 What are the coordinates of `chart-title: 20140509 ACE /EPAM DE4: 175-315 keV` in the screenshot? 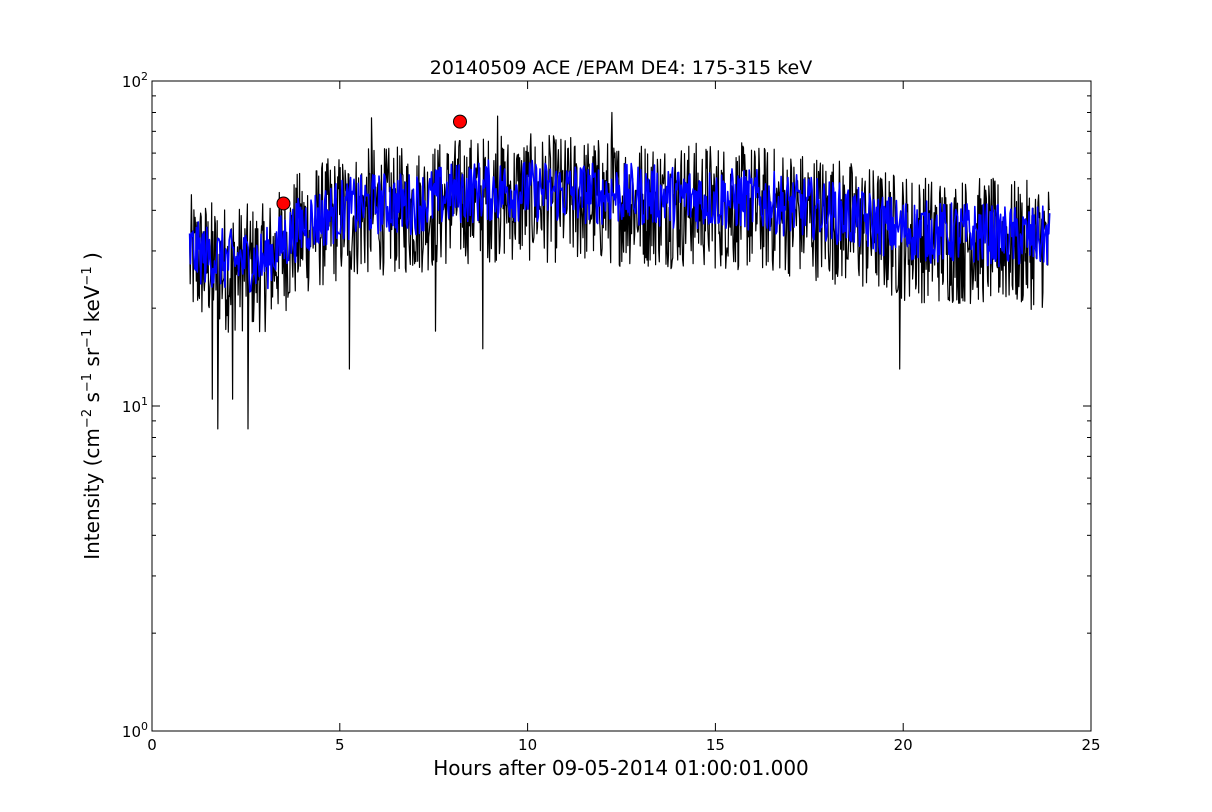 It's located at (621, 68).